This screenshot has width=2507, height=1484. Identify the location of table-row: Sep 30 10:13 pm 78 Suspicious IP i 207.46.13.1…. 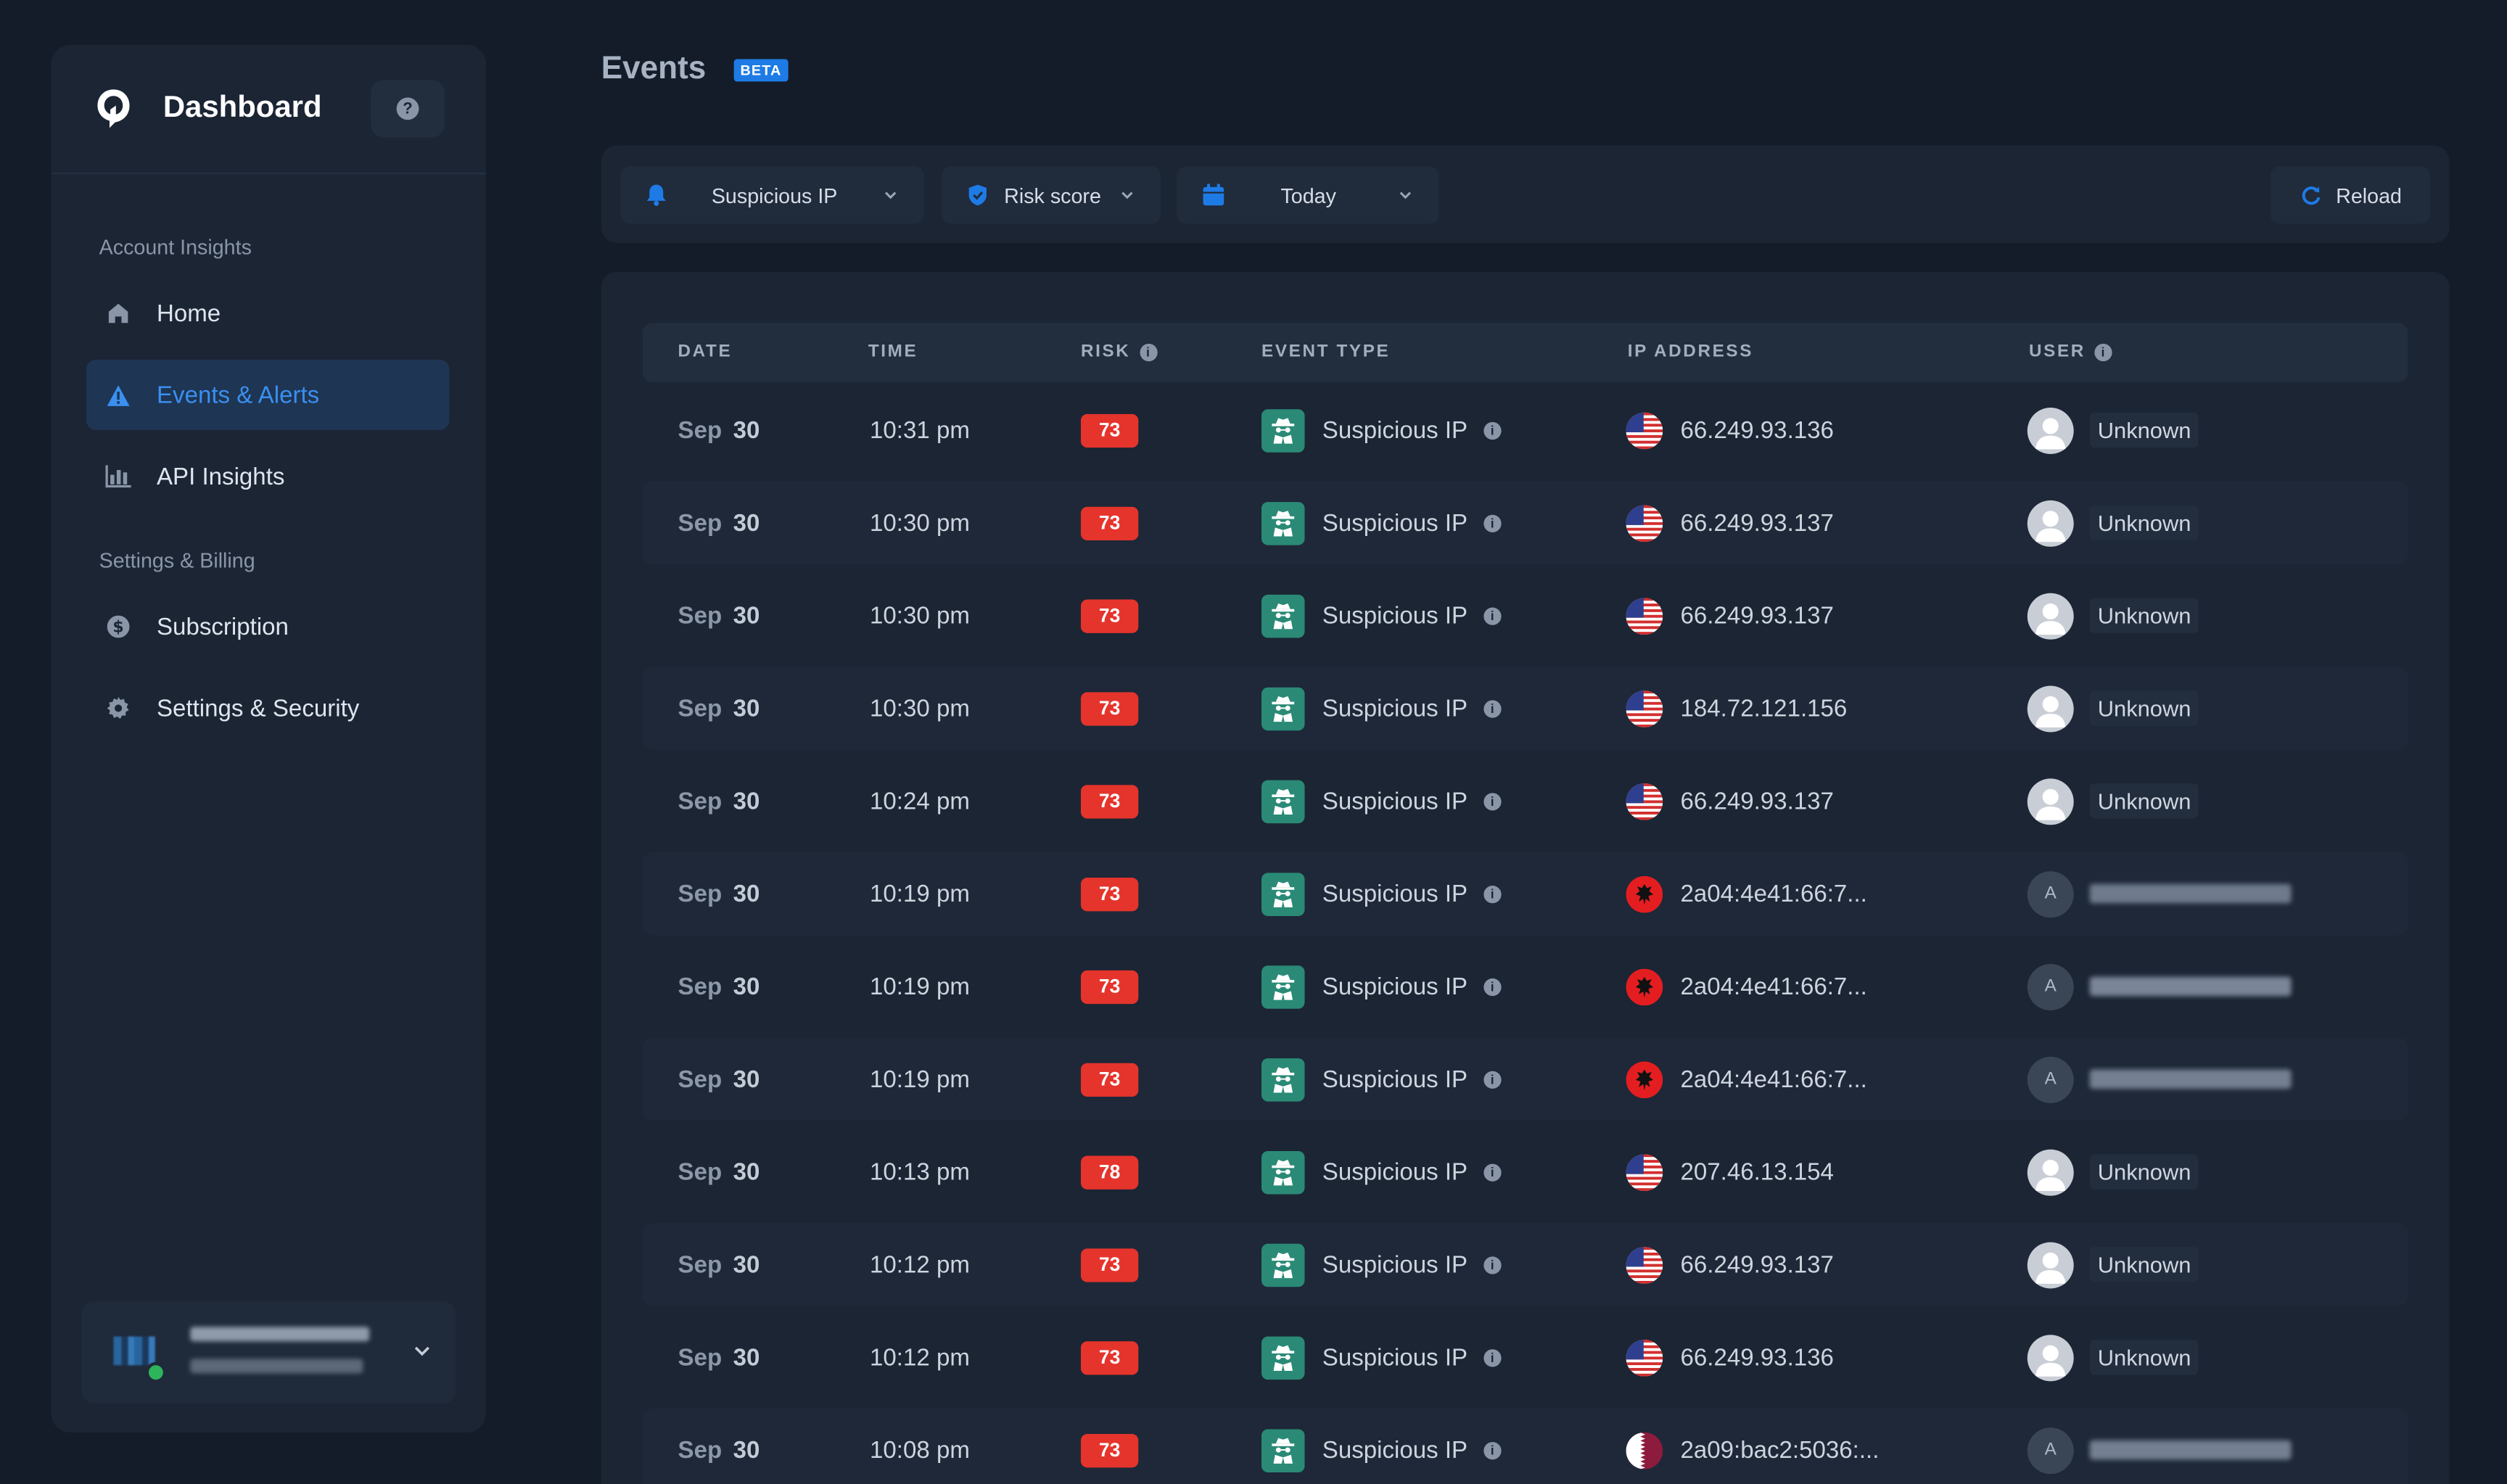
(1525, 1171).